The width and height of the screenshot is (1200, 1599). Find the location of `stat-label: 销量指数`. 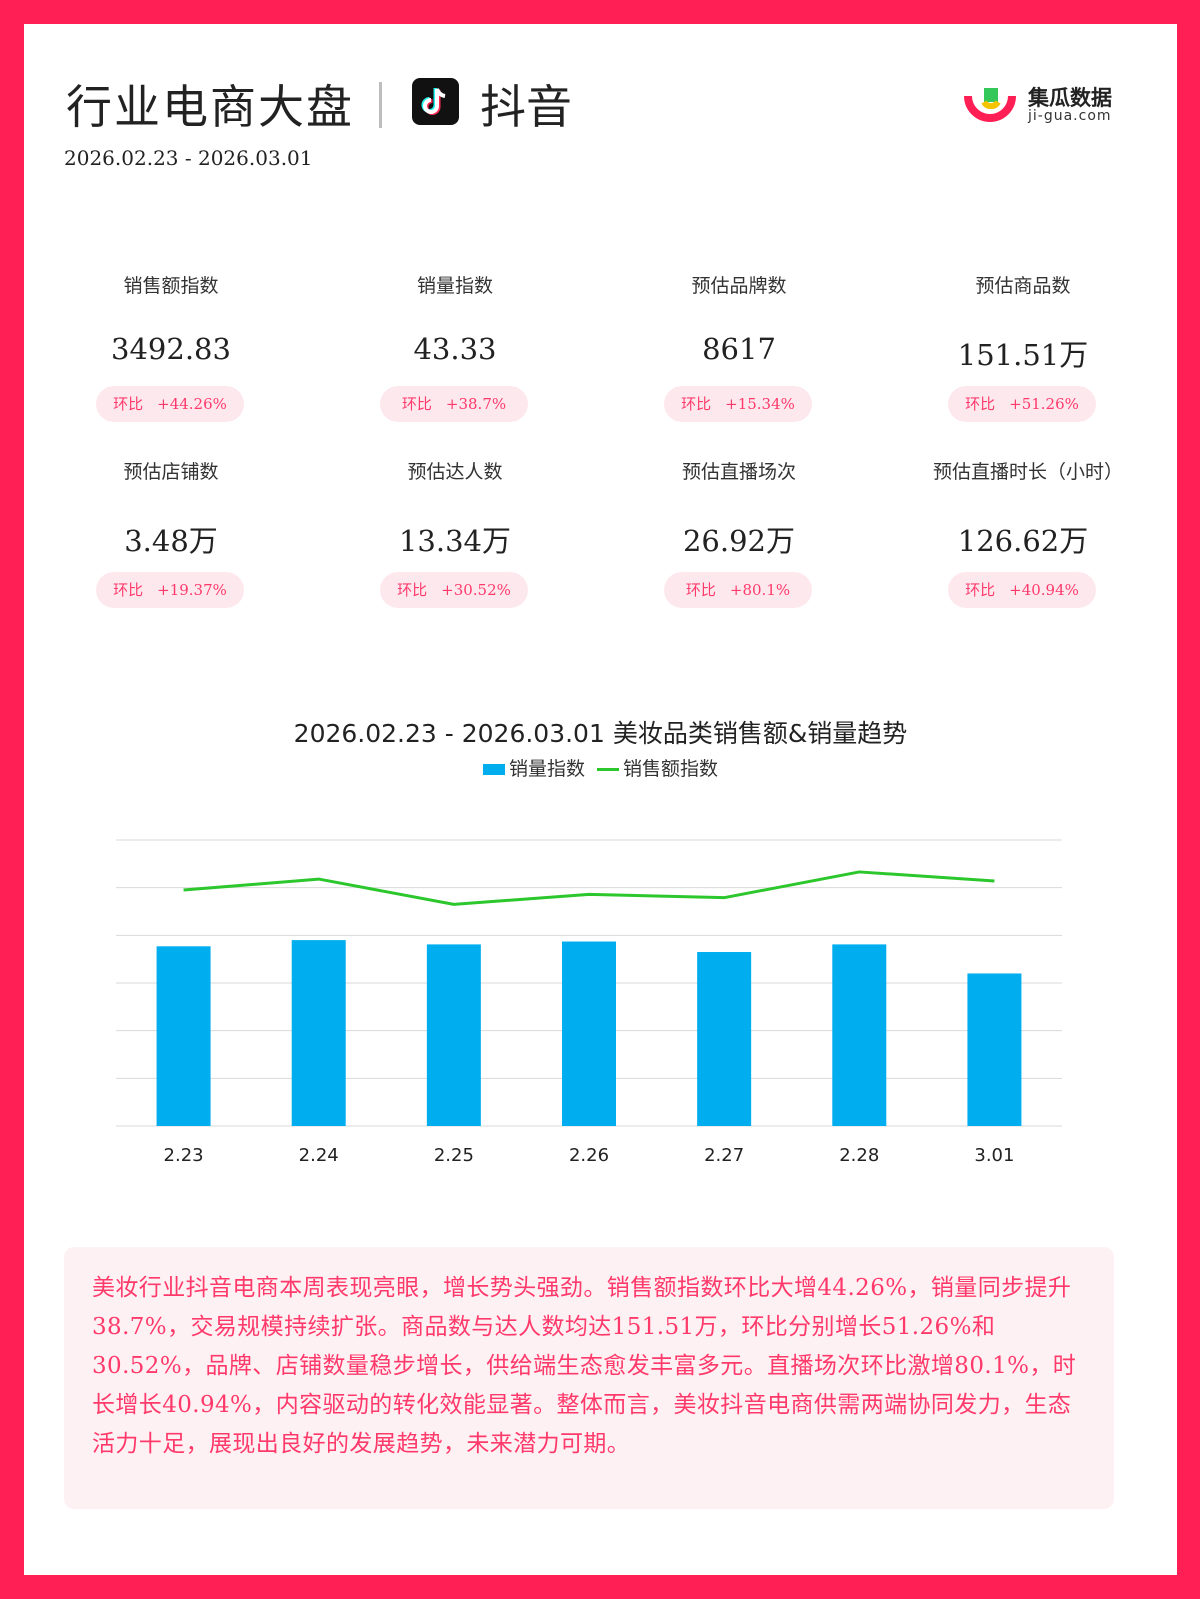

stat-label: 销量指数 is located at coordinates (454, 286).